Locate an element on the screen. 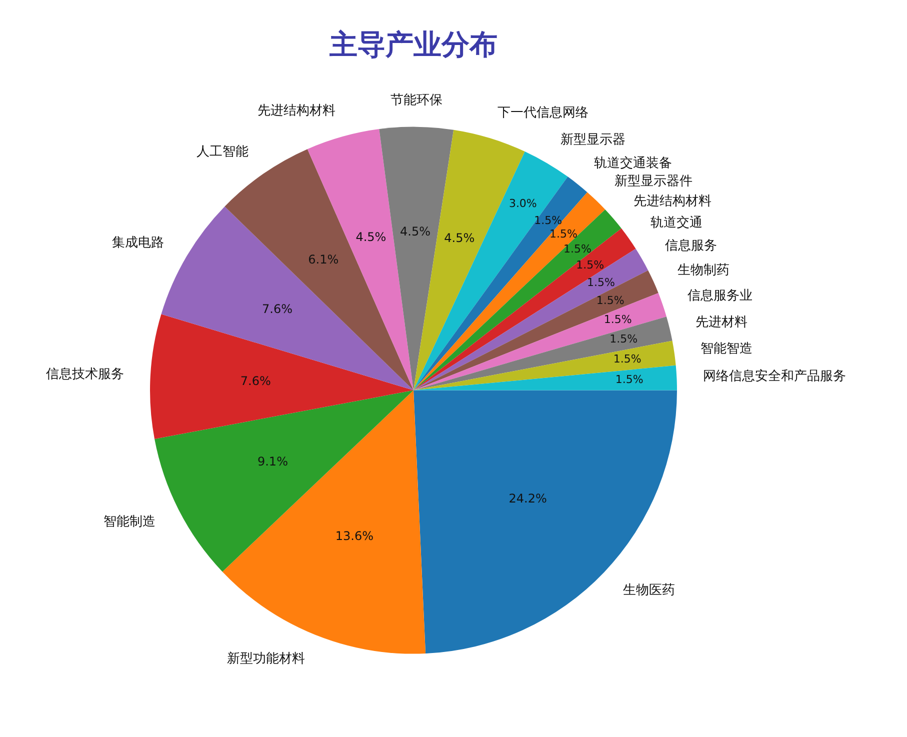 This screenshot has height=737, width=907. slice-label: 信息服务 is located at coordinates (691, 246).